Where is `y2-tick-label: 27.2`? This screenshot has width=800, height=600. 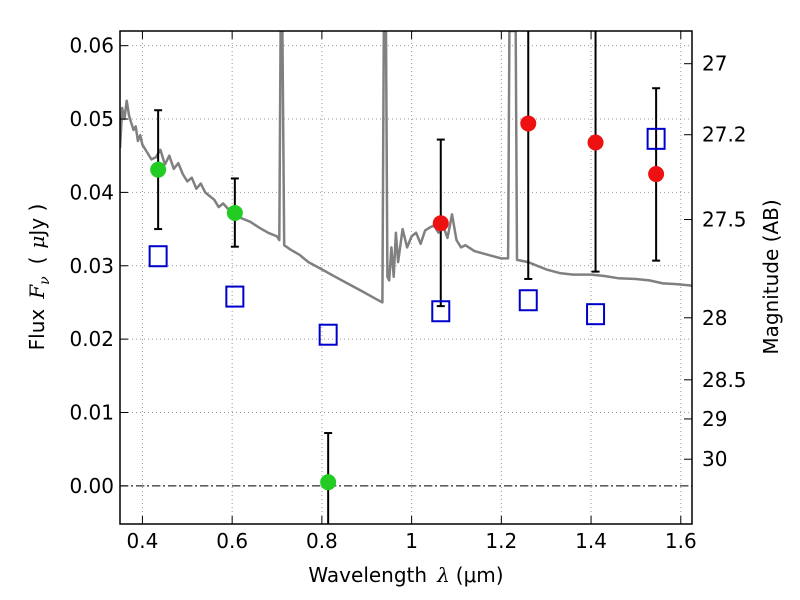 y2-tick-label: 27.2 is located at coordinates (724, 135).